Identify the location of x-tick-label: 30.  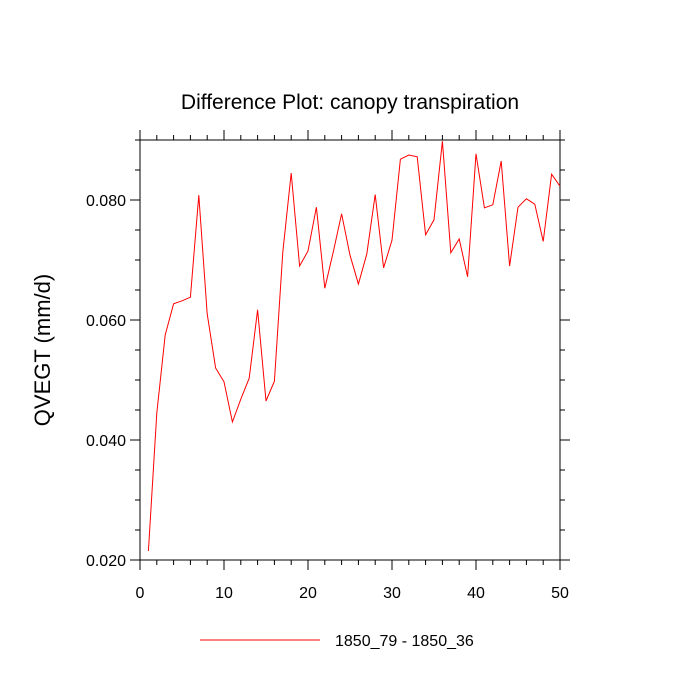
(392, 593).